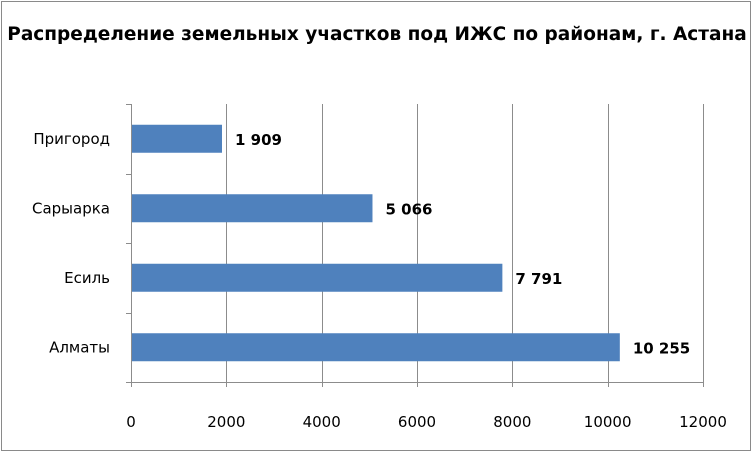 The height and width of the screenshot is (454, 754). Describe the element at coordinates (226, 422) in the screenshot. I see `x-tick-label: 2000` at that location.